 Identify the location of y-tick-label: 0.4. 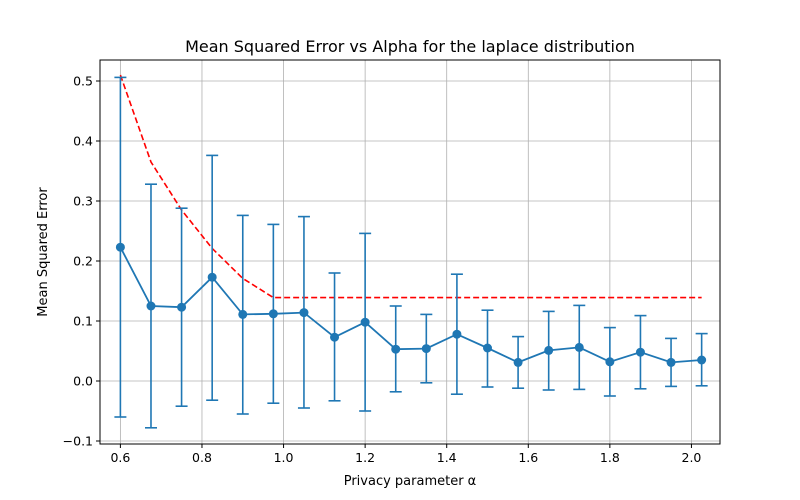
(83, 141).